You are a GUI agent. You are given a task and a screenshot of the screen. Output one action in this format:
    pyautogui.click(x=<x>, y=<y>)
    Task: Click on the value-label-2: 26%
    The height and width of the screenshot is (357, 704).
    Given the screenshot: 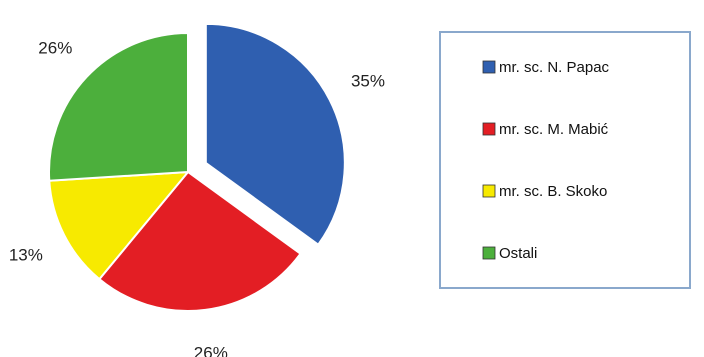 What is the action you would take?
    pyautogui.click(x=211, y=350)
    